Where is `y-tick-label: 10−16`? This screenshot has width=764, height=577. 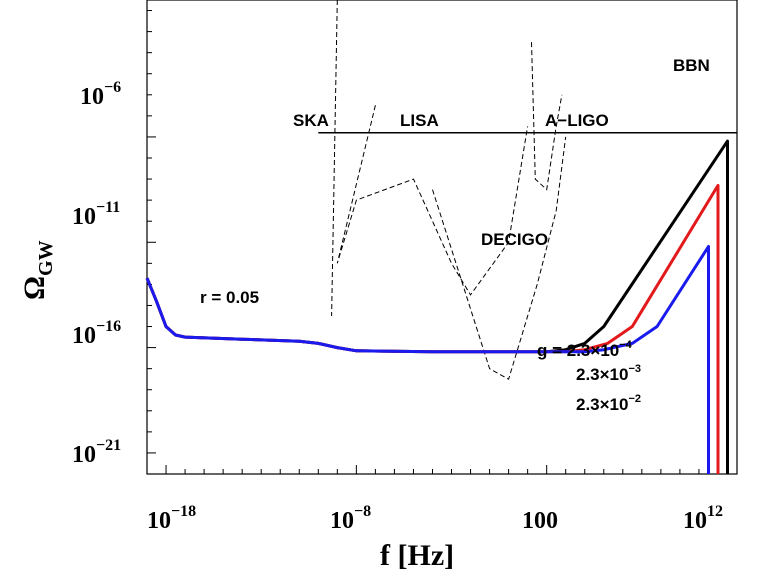 y-tick-label: 10−16 is located at coordinates (96, 333).